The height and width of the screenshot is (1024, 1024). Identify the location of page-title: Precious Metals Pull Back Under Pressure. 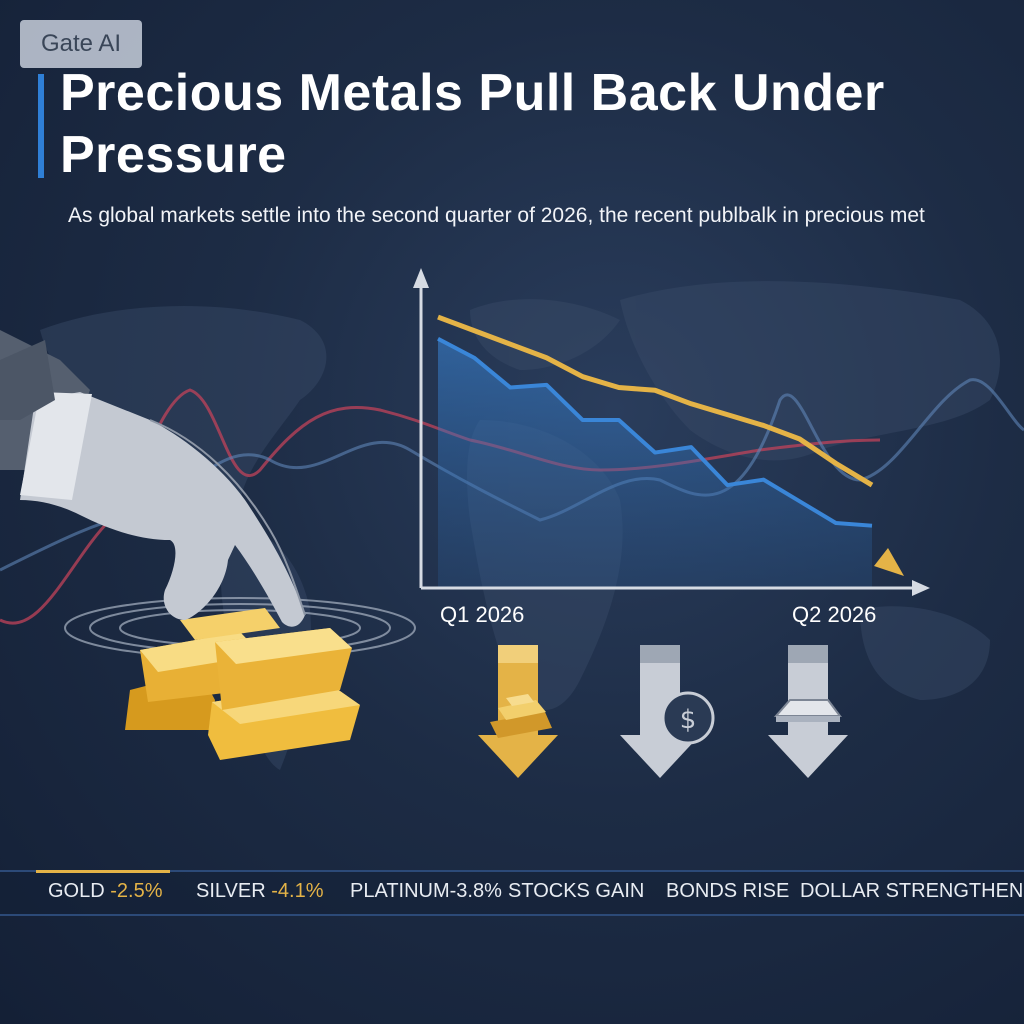
(472, 124).